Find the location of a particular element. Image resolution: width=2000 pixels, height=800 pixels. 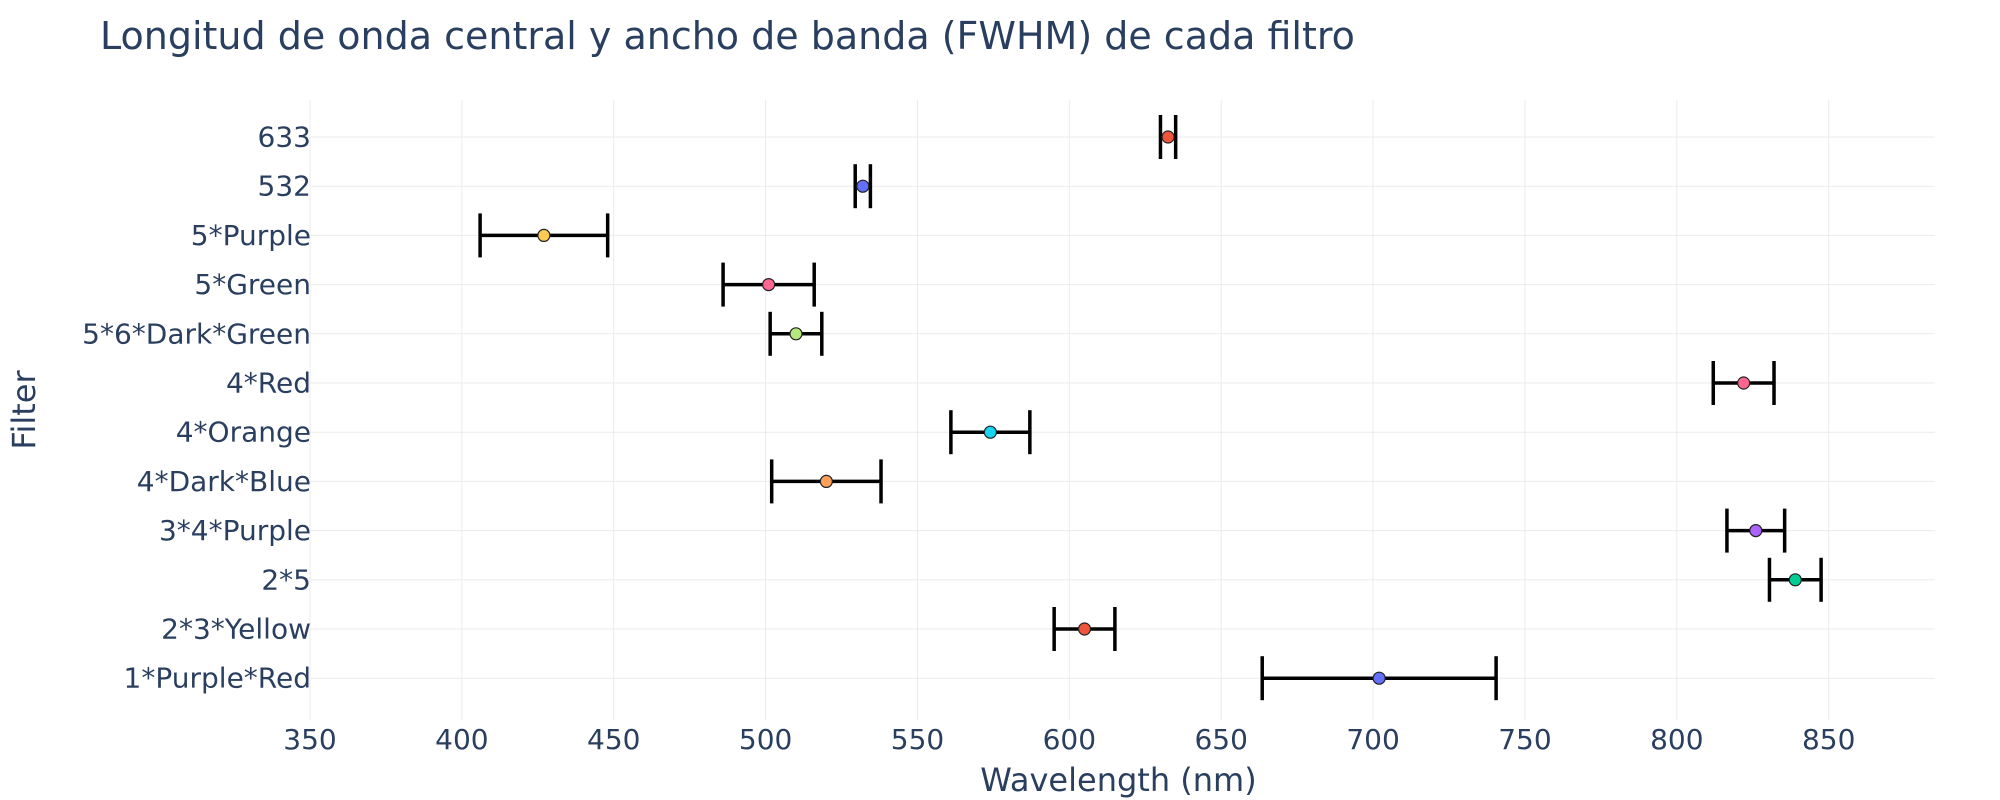

y-tick-label: 532 is located at coordinates (284, 186).